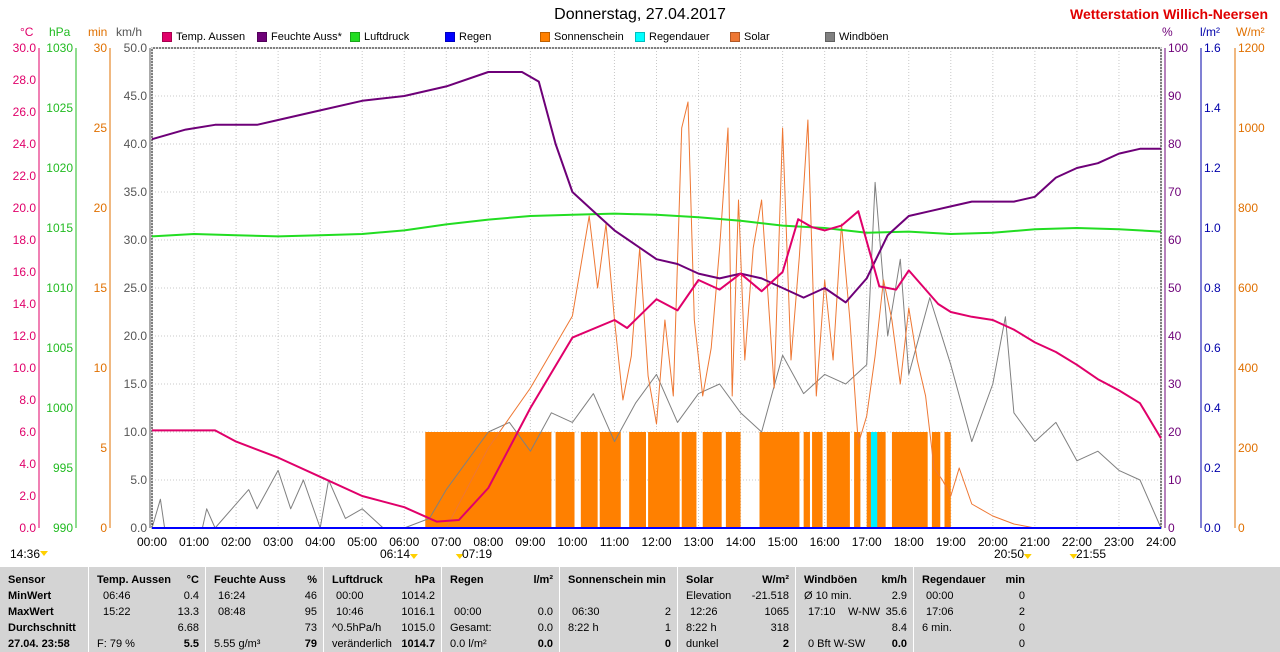 The height and width of the screenshot is (652, 1280). What do you see at coordinates (418, 612) in the screenshot?
I see `druck-max: 1016.1` at bounding box center [418, 612].